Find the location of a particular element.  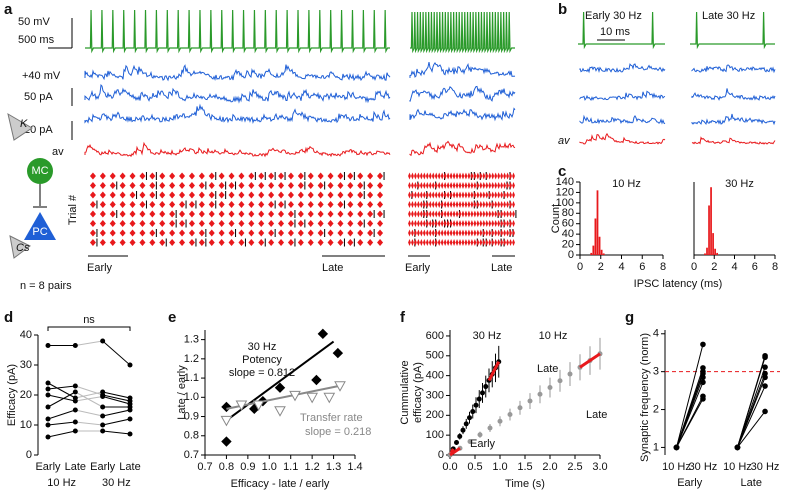

annotation: Late is located at coordinates (547, 369).